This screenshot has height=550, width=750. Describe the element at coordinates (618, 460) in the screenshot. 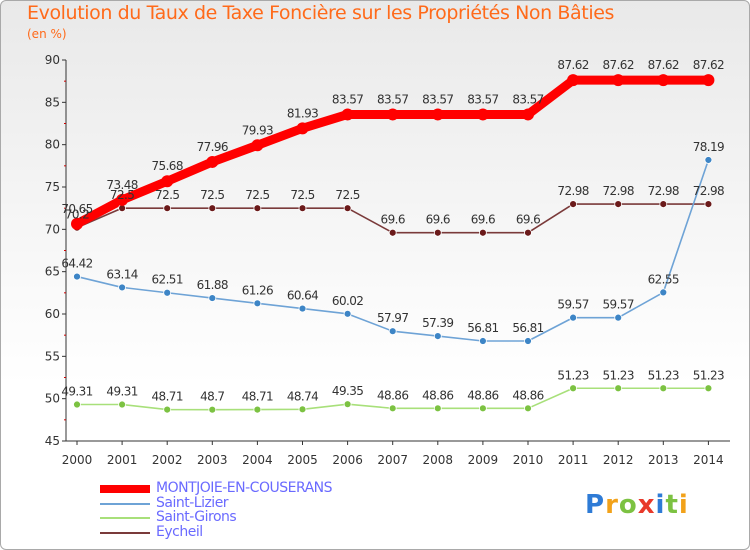

I see `x-tick-label: 2012` at that location.